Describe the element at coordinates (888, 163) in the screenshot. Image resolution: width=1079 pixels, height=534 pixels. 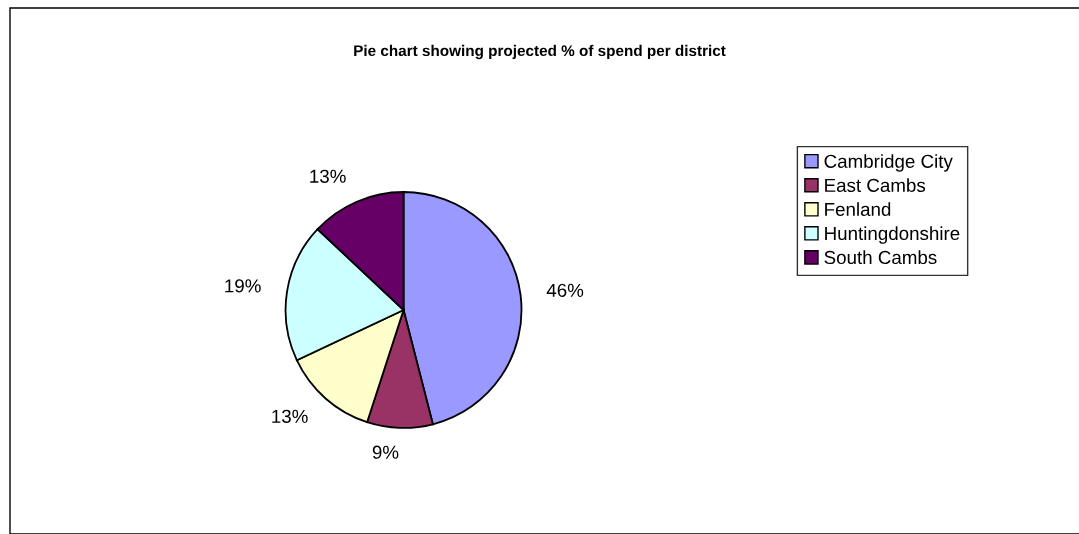
I see `legend-label: Cambridge City` at that location.